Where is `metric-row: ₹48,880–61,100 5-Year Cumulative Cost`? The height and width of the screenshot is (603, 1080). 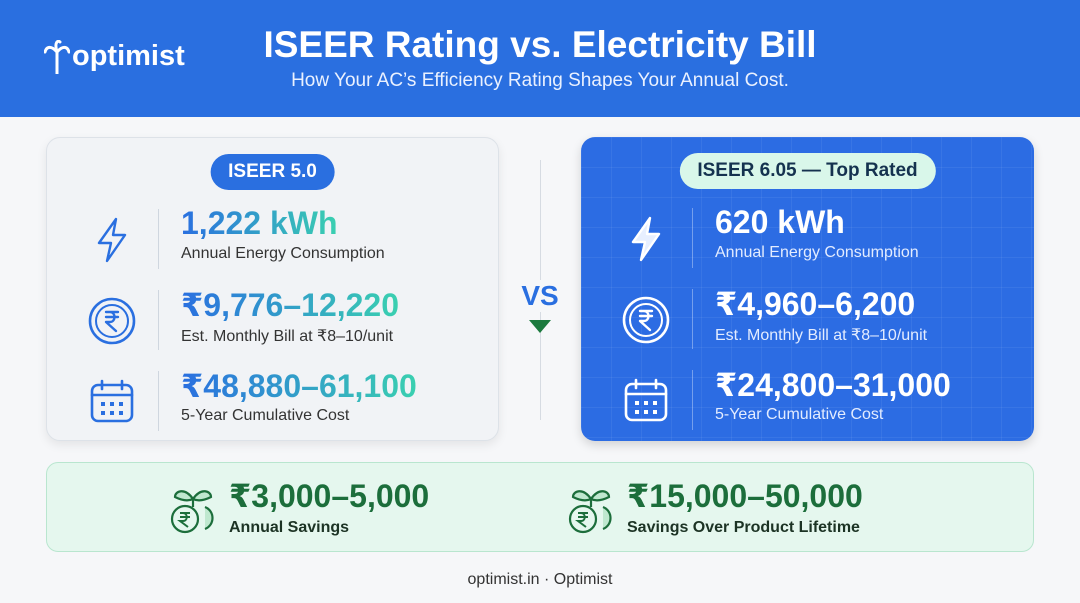
metric-row: ₹48,880–61,100 5-Year Cumulative Cost is located at coordinates (273, 402).